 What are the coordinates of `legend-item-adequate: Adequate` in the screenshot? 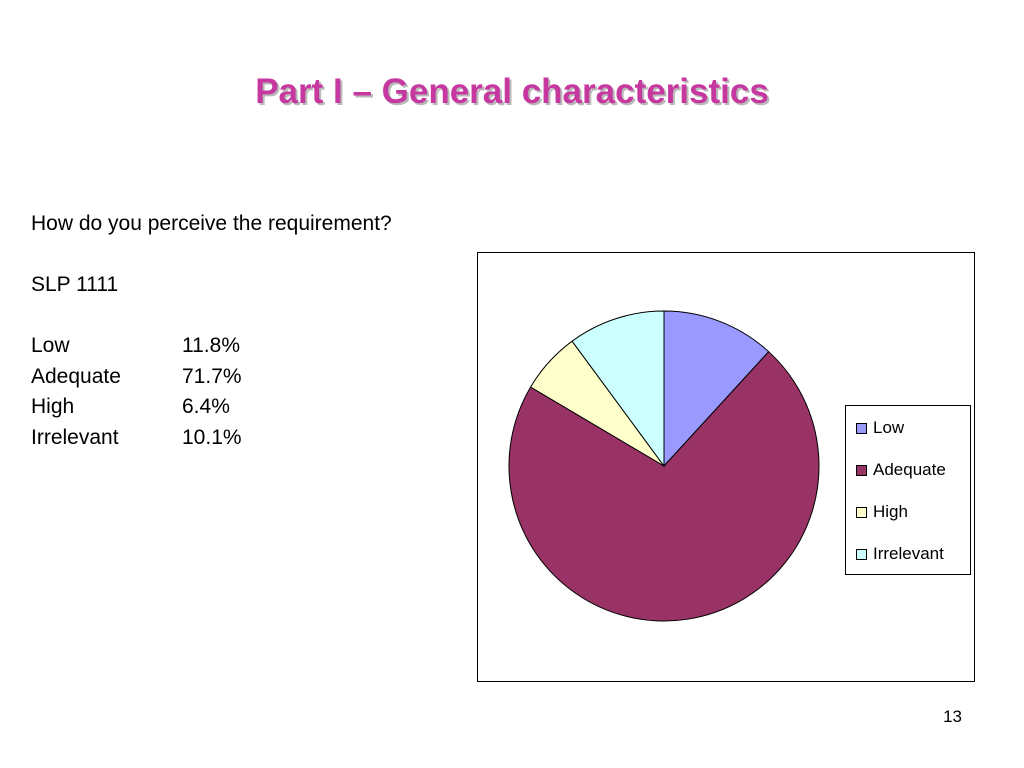 It's located at (901, 470).